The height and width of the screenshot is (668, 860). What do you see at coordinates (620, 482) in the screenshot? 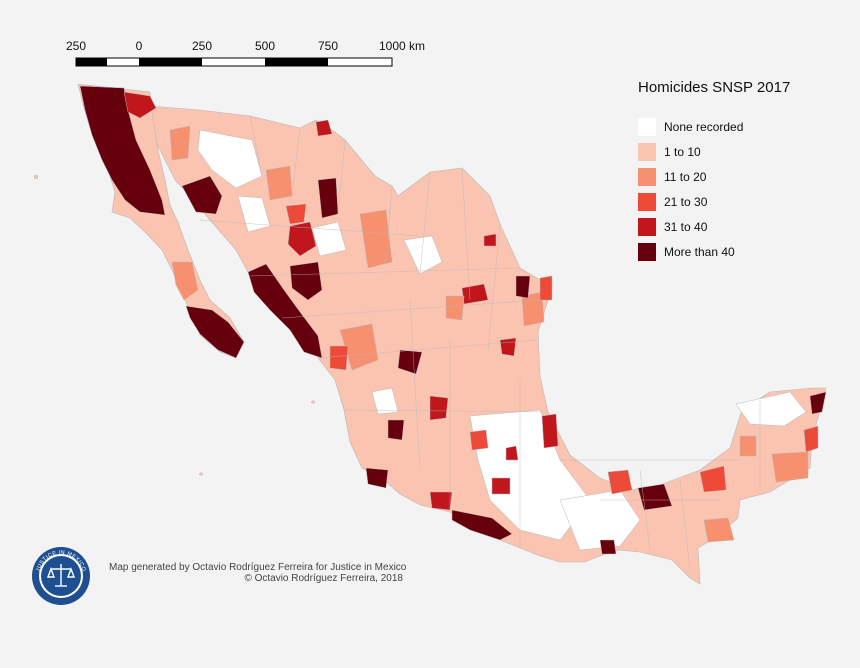
I see `region-veracruz-south` at bounding box center [620, 482].